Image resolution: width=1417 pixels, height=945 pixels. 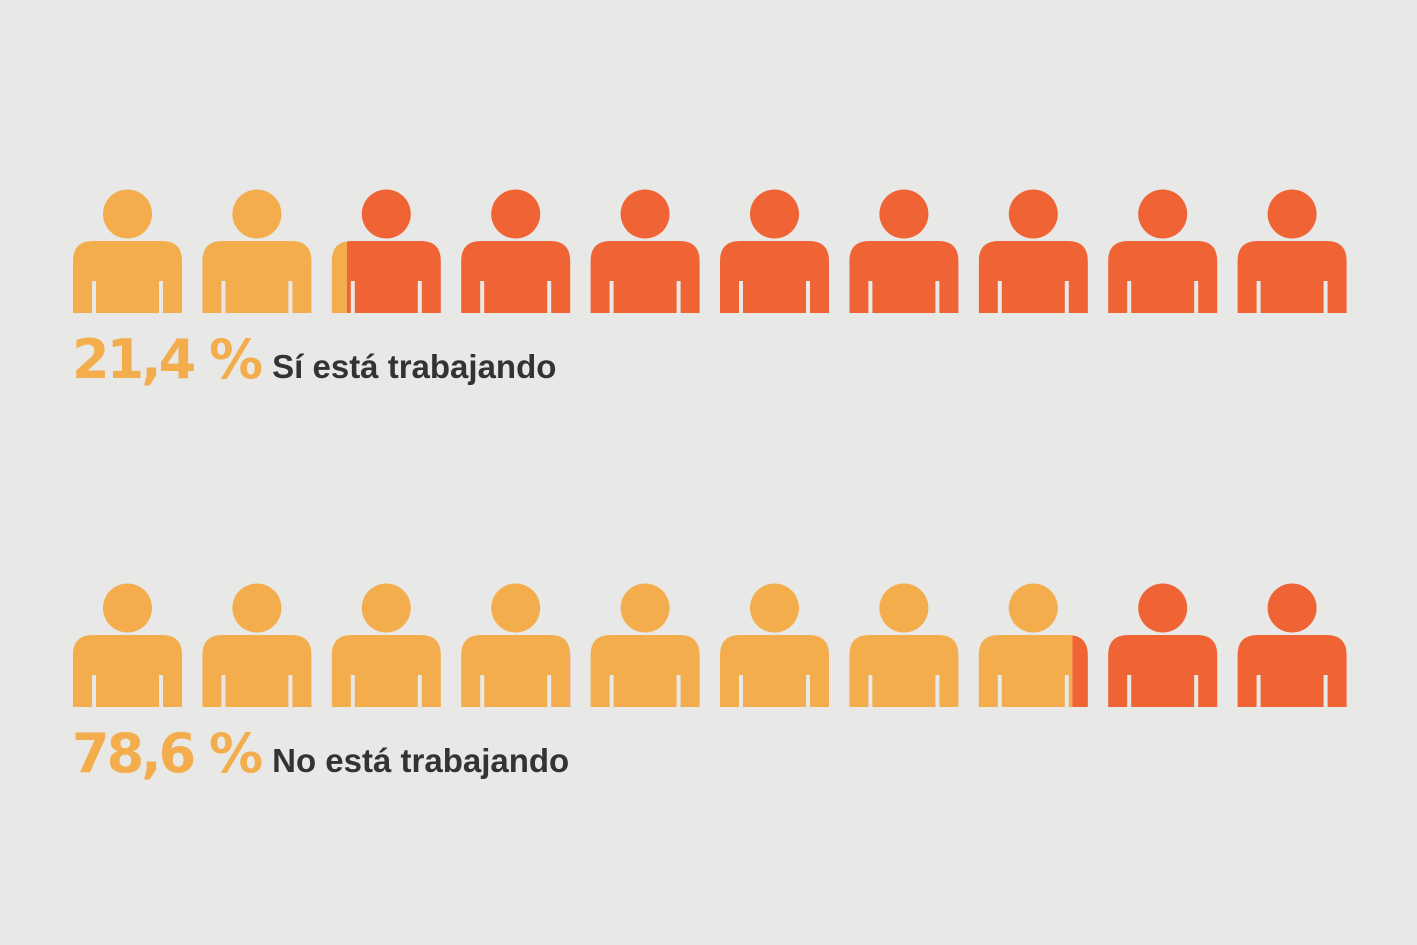 I want to click on label-not-working: 78,6 % No está trabajando, so click(x=320, y=753).